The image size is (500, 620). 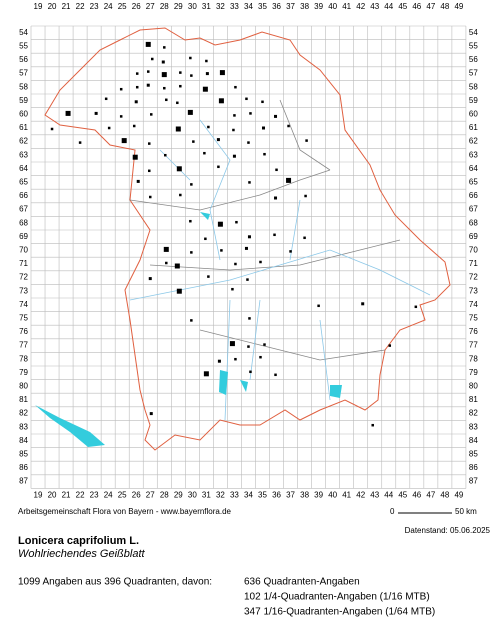 What do you see at coordinates (262, 495) in the screenshot?
I see `x-label: 35` at bounding box center [262, 495].